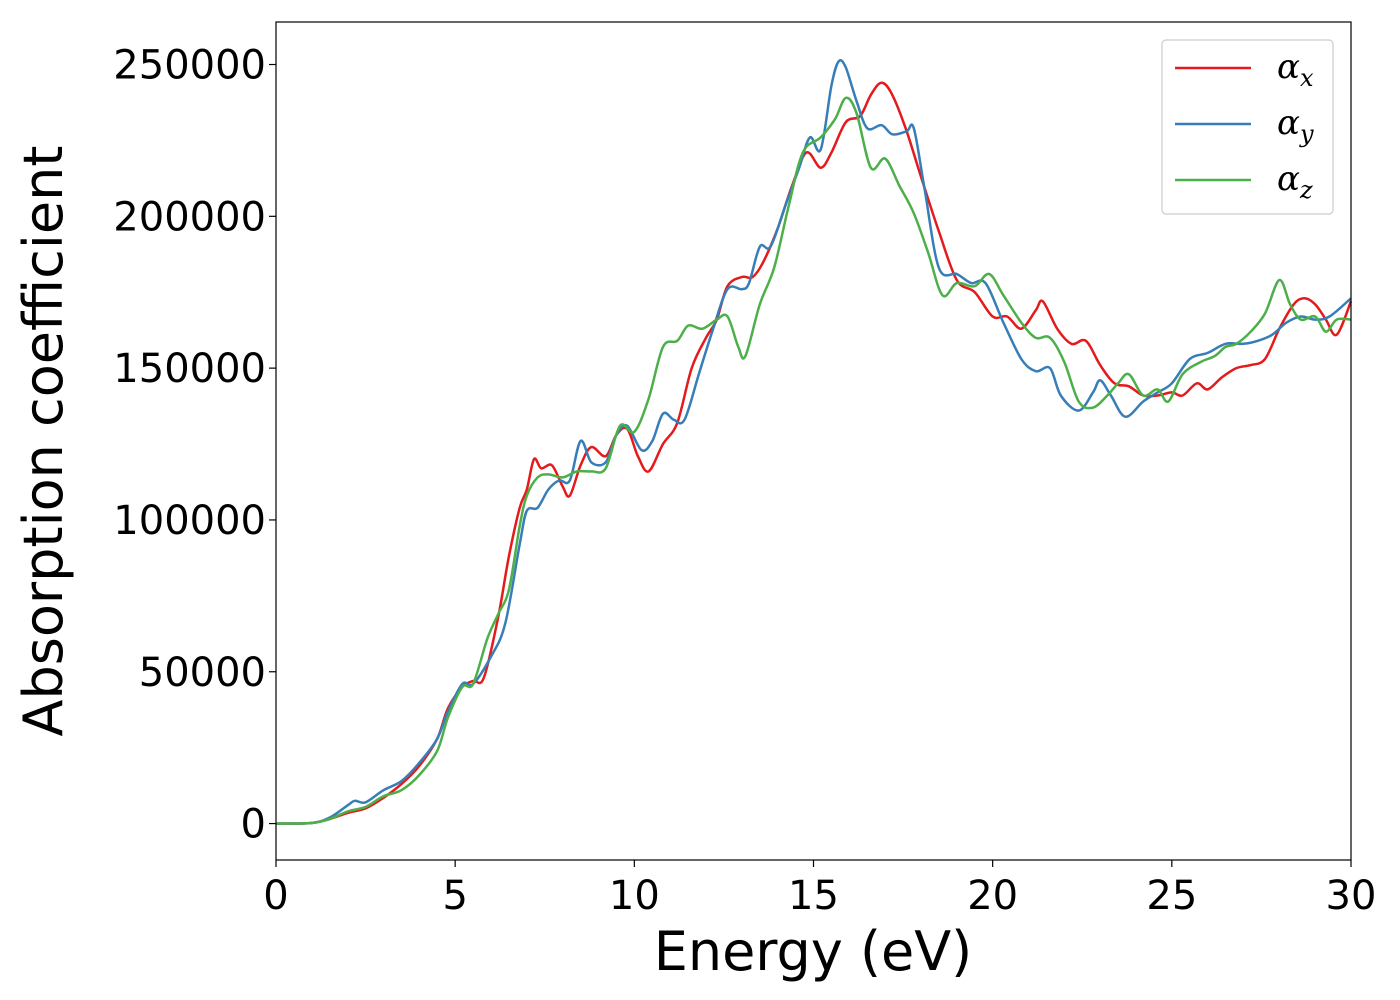 This screenshot has width=1400, height=1000. Describe the element at coordinates (253, 825) in the screenshot. I see `y-tick-label: 0` at that location.